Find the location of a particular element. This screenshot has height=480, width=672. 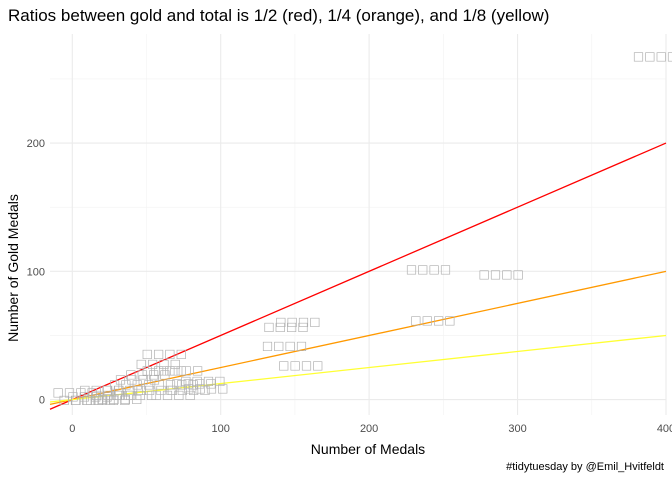

y-axis-title: Number of Gold Medals is located at coordinates (13, 268).